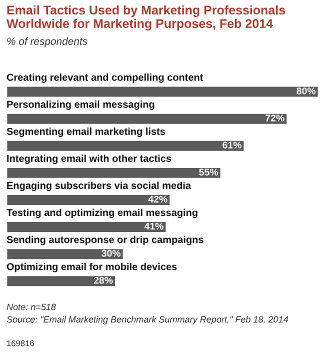  Describe the element at coordinates (275, 118) in the screenshot. I see `data-label: 72%` at that location.